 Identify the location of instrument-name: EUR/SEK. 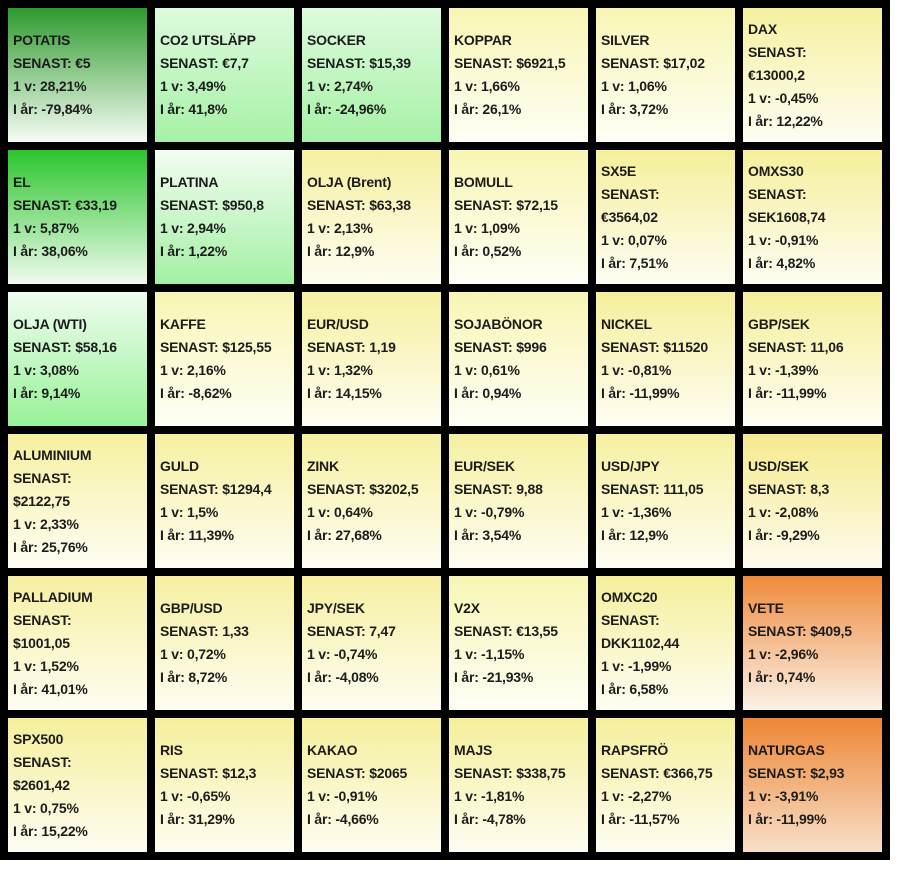
(484, 466).